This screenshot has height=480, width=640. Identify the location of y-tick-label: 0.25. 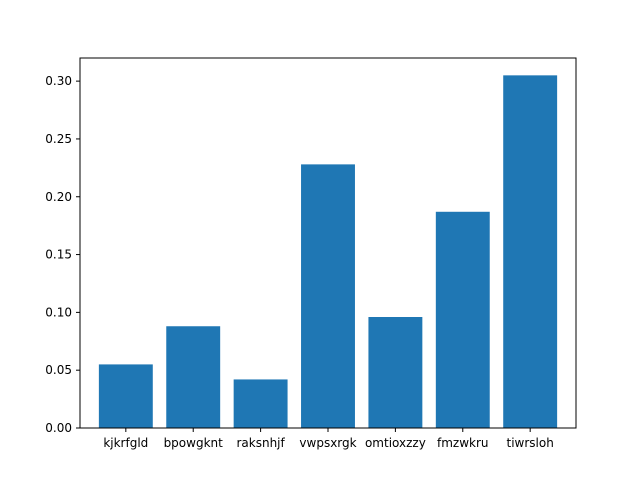
(58, 139).